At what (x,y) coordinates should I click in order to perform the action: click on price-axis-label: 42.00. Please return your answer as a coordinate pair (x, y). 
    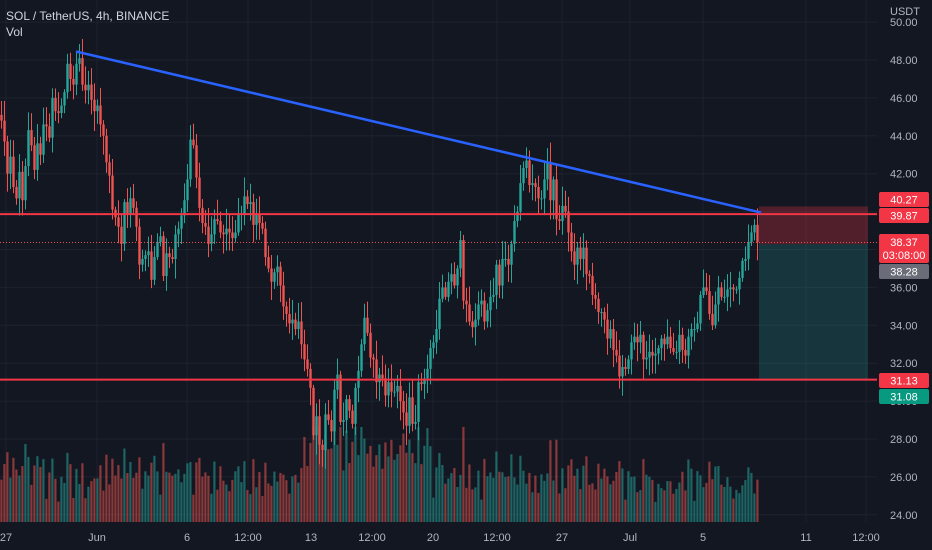
    Looking at the image, I should click on (904, 175).